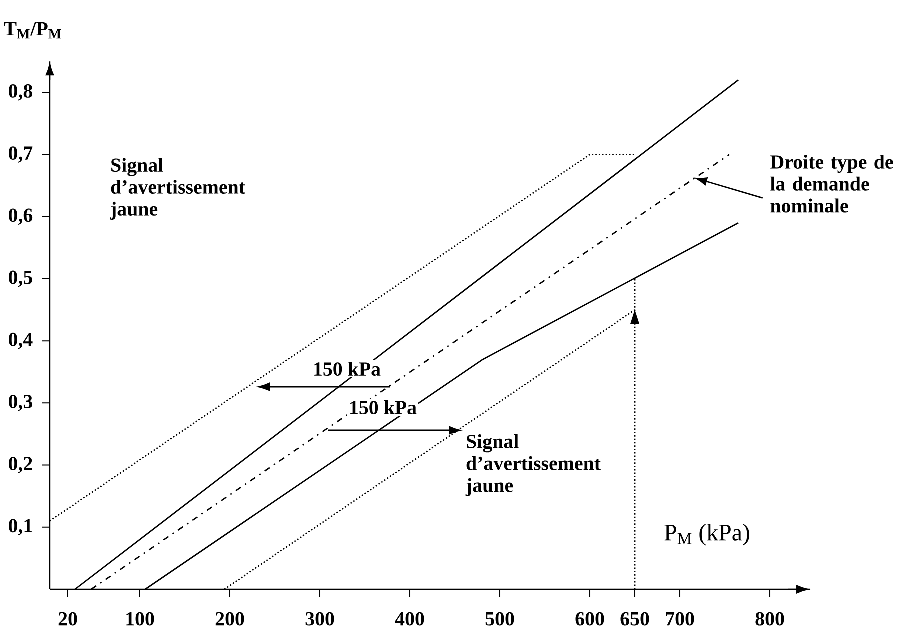  I want to click on y-tick-label: 0,5, so click(20, 279).